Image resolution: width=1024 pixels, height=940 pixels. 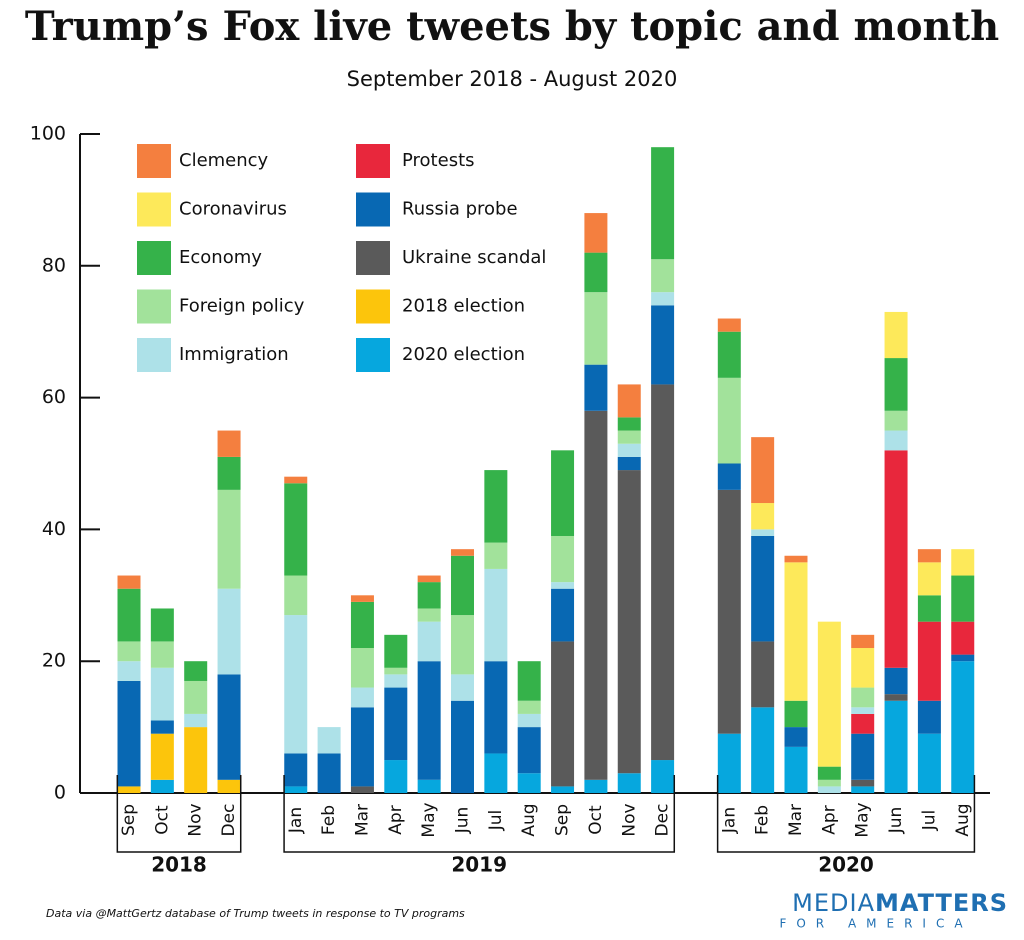 I want to click on legend-label: 2018 election, so click(x=463, y=306).